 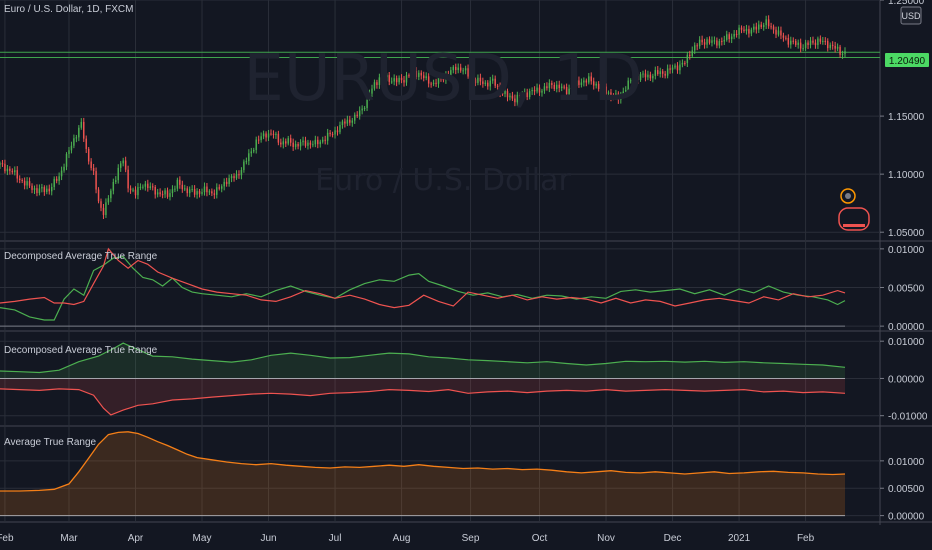 What do you see at coordinates (906, 517) in the screenshot?
I see `y-tick-label: 0.00000` at bounding box center [906, 517].